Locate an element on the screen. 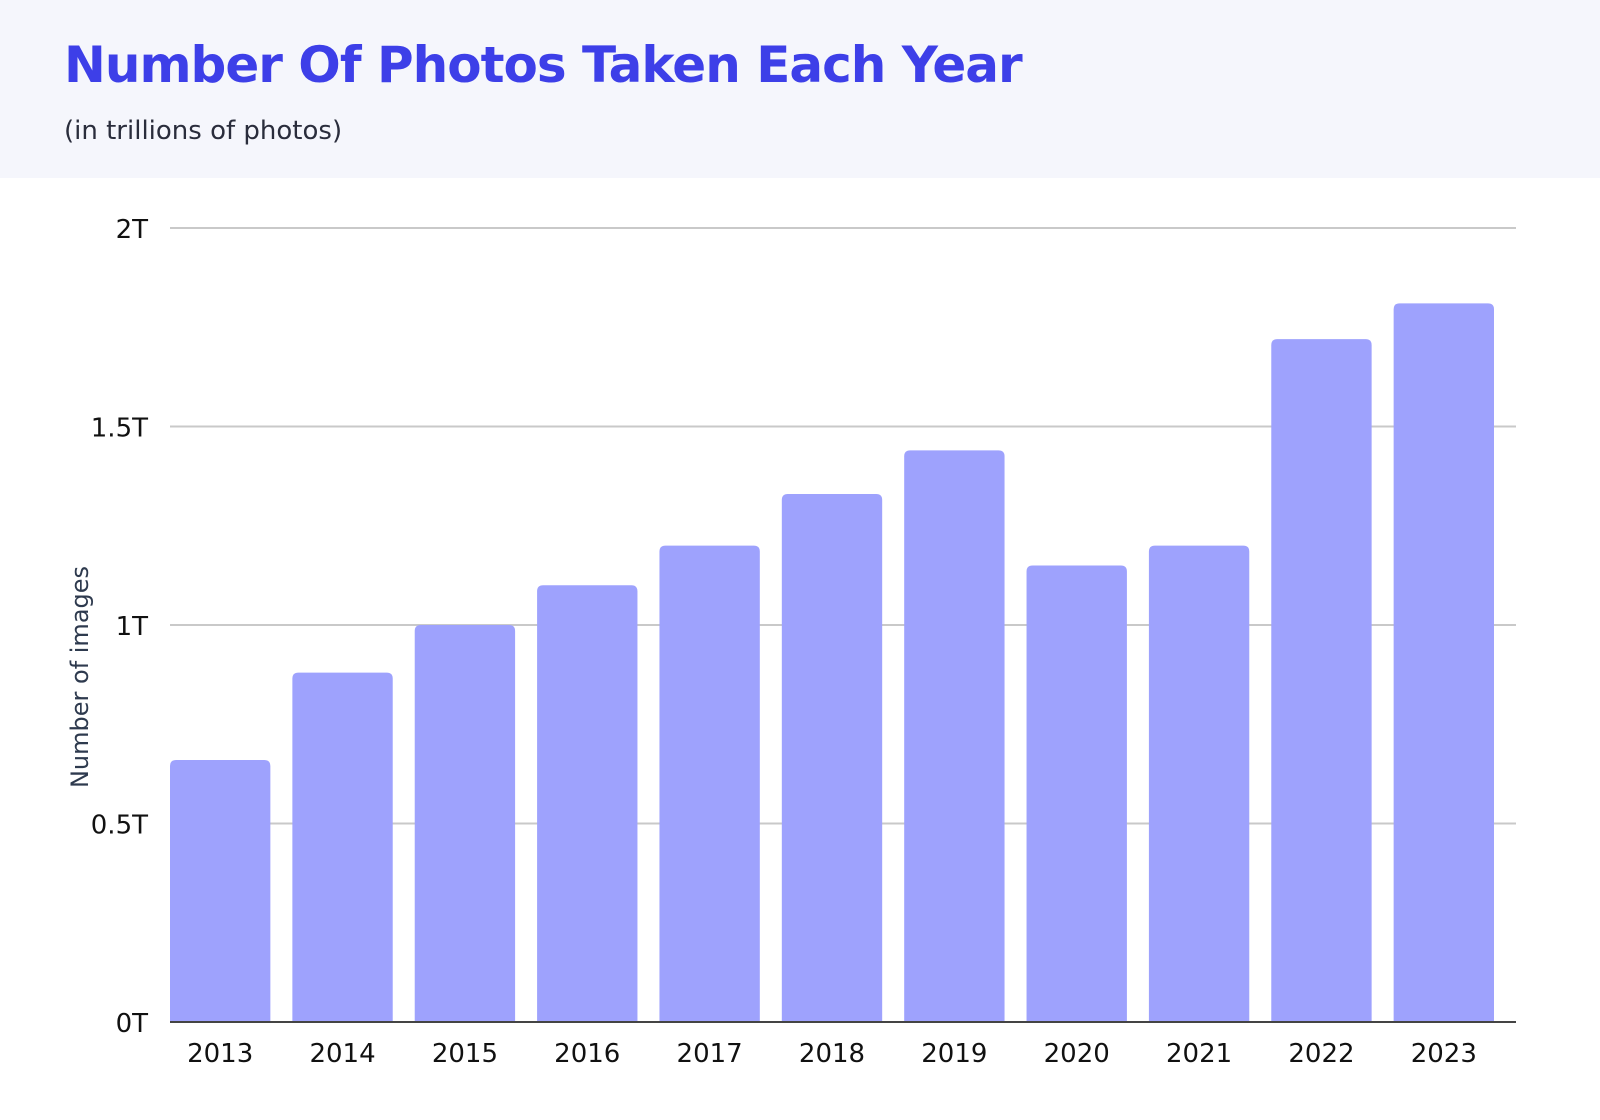 Image resolution: width=1600 pixels, height=1120 pixels. x-tick-label: 2018 is located at coordinates (832, 1054).